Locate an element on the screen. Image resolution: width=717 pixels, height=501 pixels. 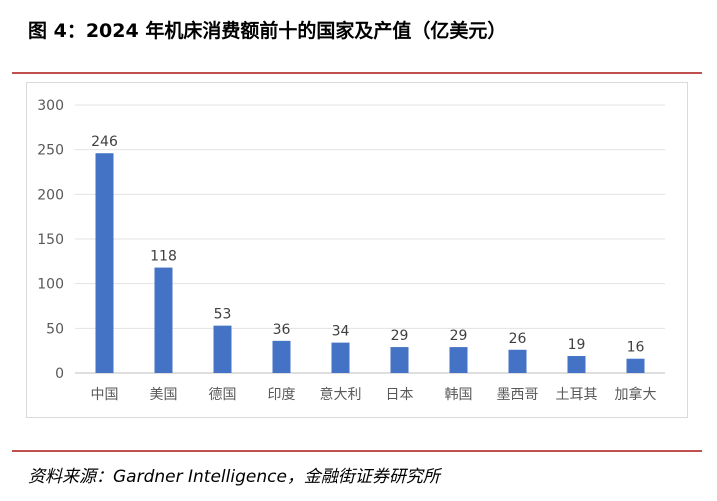
y-tick-label: 150 is located at coordinates (50, 240).